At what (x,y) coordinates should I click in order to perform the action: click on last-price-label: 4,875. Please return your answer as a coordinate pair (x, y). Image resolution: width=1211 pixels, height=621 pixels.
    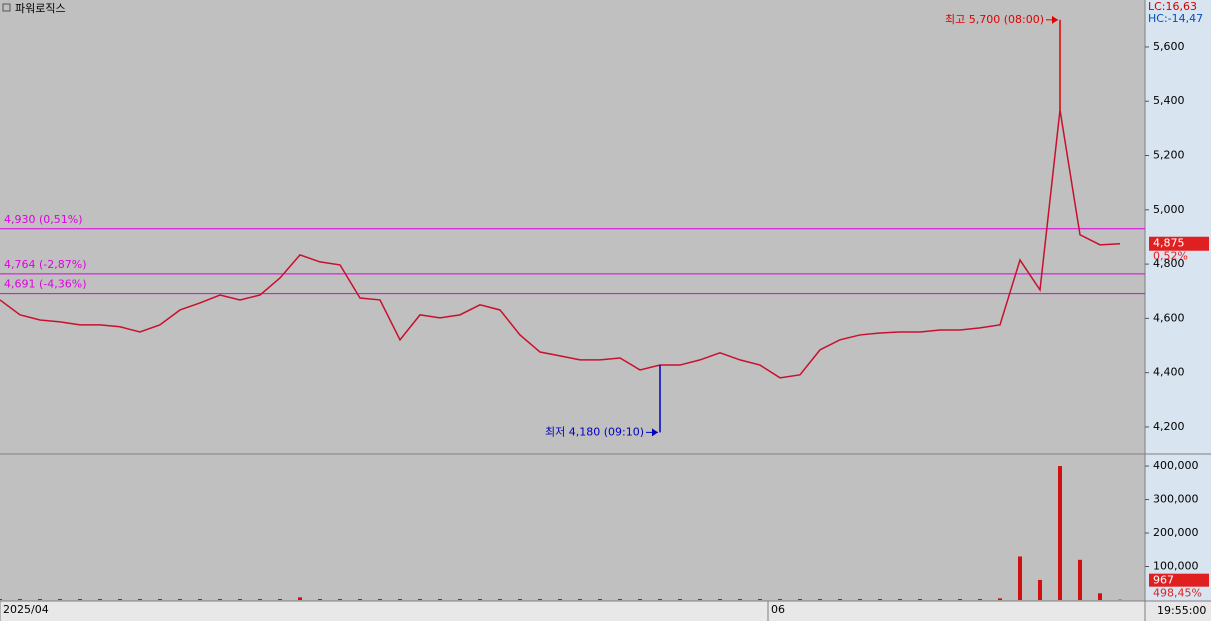
    Looking at the image, I should click on (1169, 243).